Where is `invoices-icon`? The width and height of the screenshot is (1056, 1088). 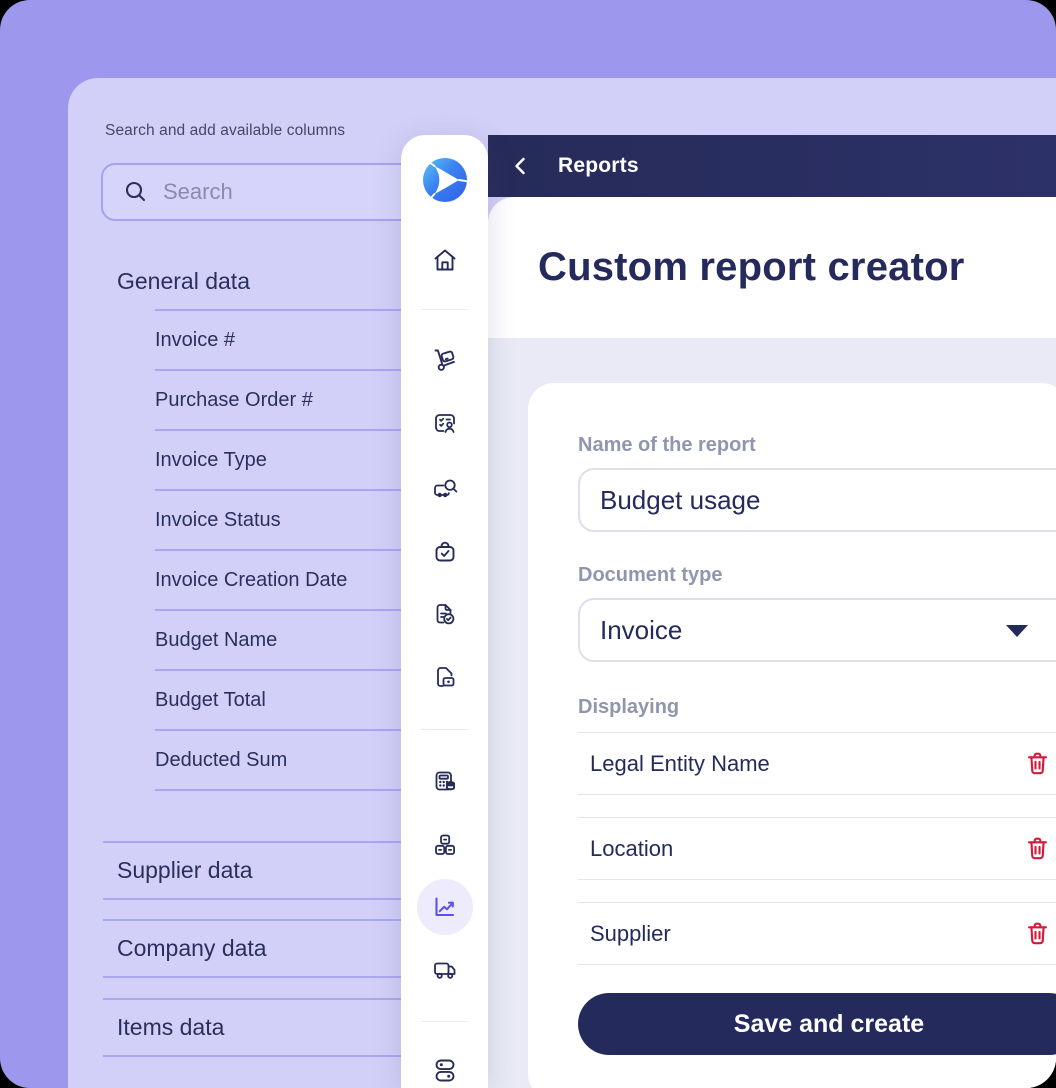 invoices-icon is located at coordinates (445, 615).